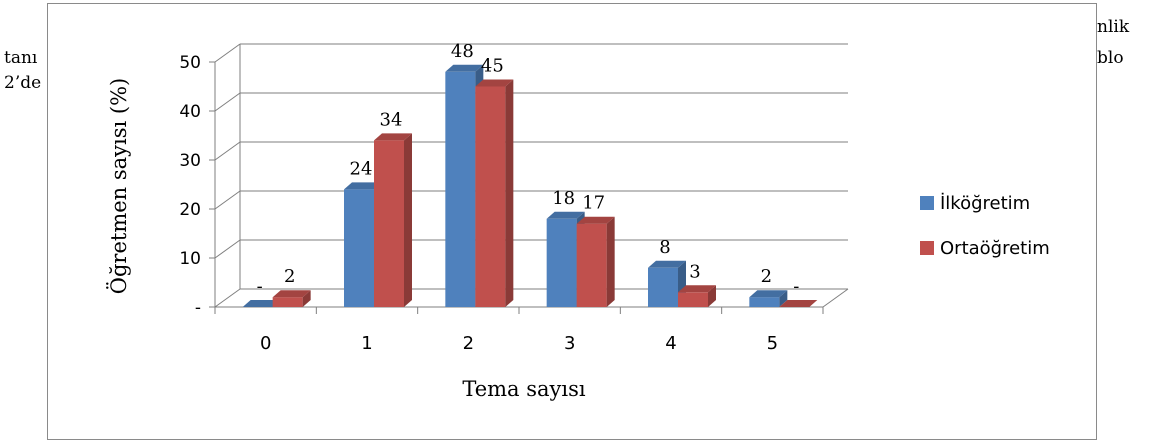 Image resolution: width=1153 pixels, height=442 pixels. I want to click on background-text-fragment: nlik, so click(1113, 27).